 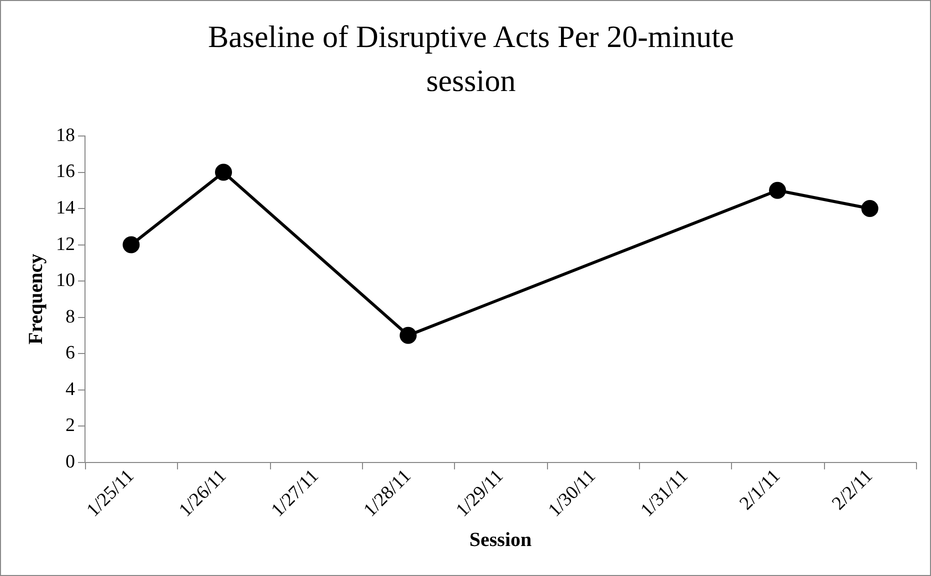 What do you see at coordinates (66, 208) in the screenshot?
I see `y-tick-label: 14` at bounding box center [66, 208].